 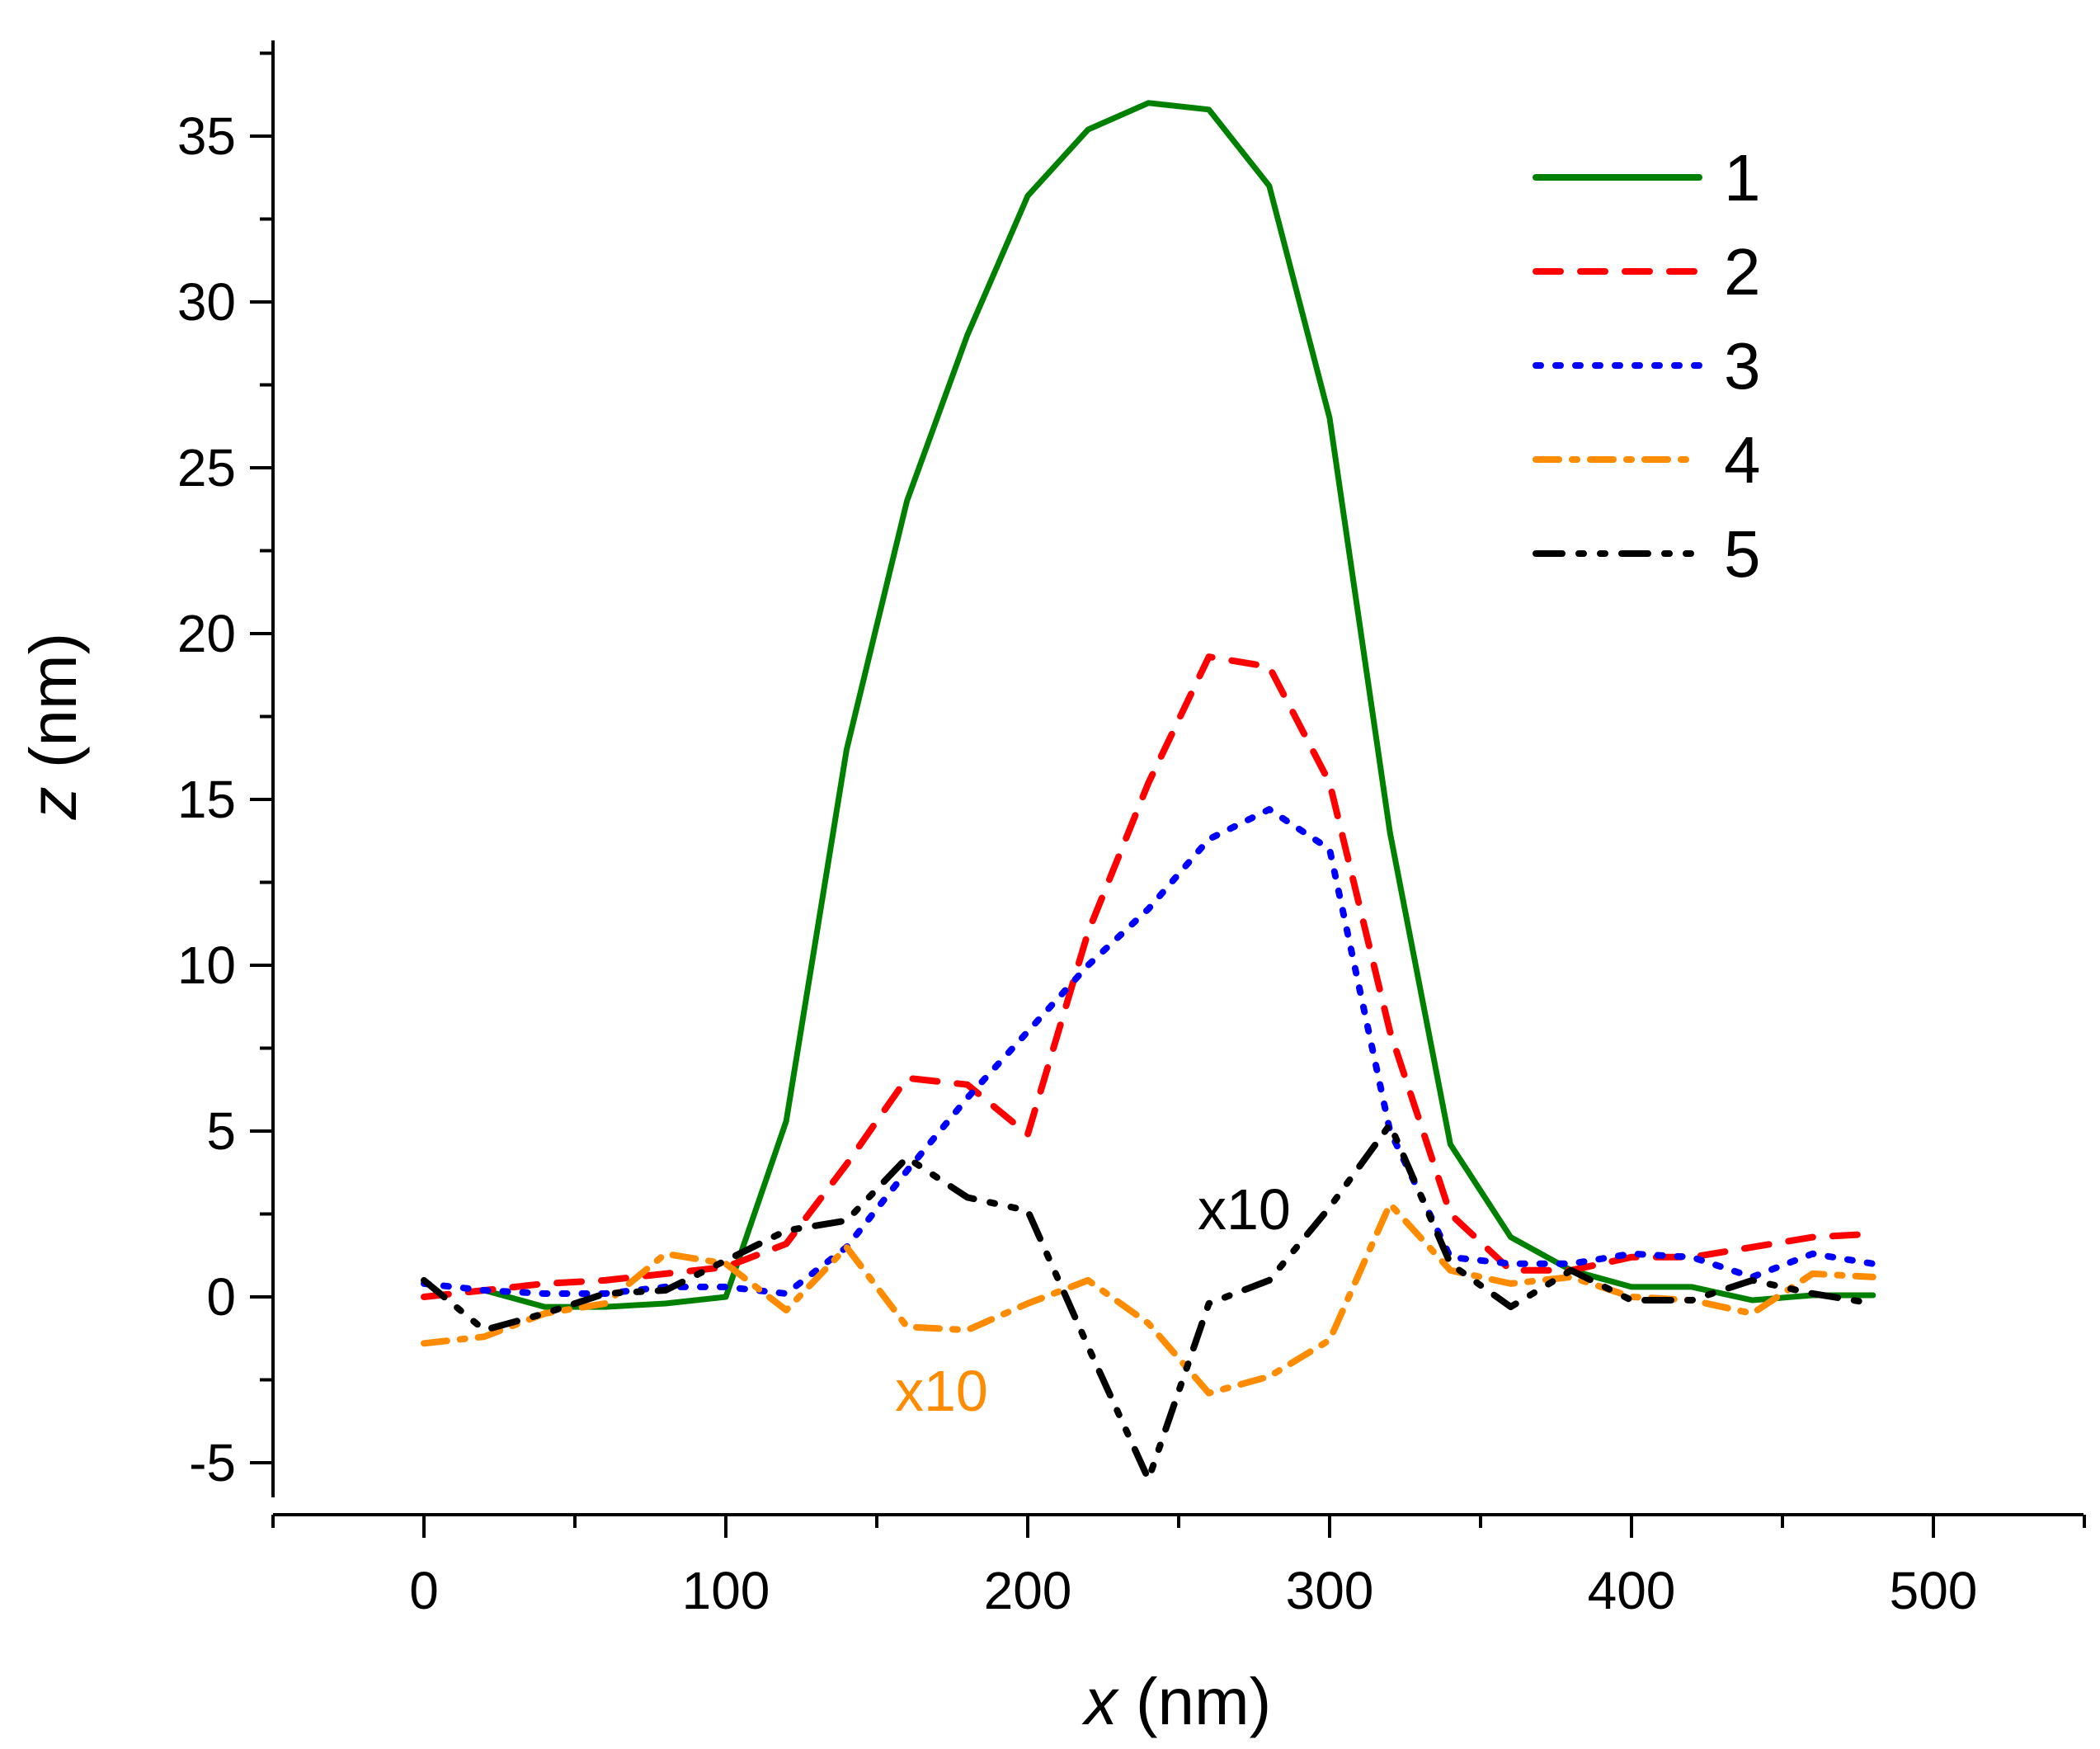 What do you see at coordinates (1028, 1590) in the screenshot?
I see `x-tick-label: 200` at bounding box center [1028, 1590].